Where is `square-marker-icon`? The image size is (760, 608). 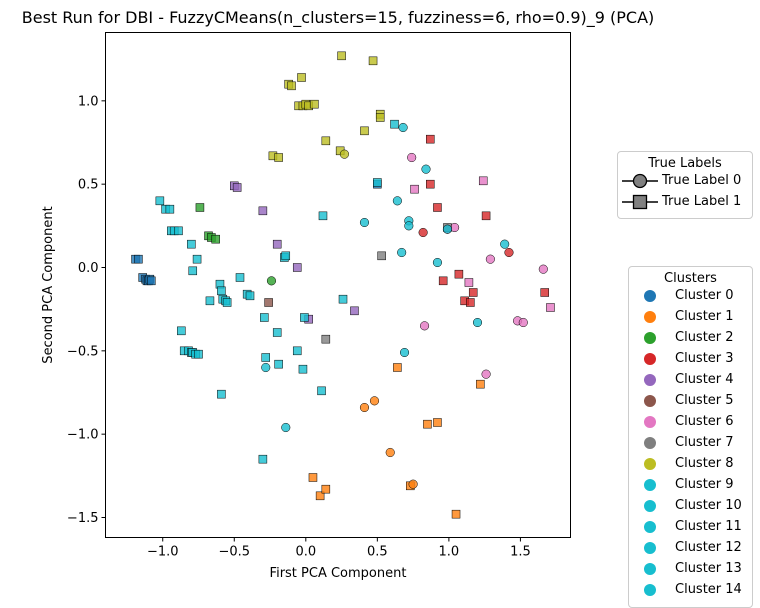
square-marker-icon is located at coordinates (640, 202).